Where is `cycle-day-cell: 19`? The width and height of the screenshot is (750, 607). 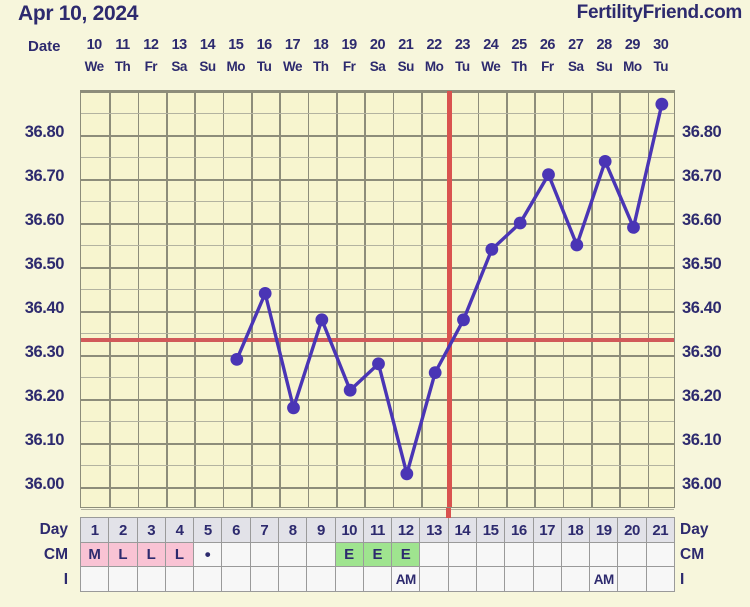 cycle-day-cell: 19 is located at coordinates (604, 530).